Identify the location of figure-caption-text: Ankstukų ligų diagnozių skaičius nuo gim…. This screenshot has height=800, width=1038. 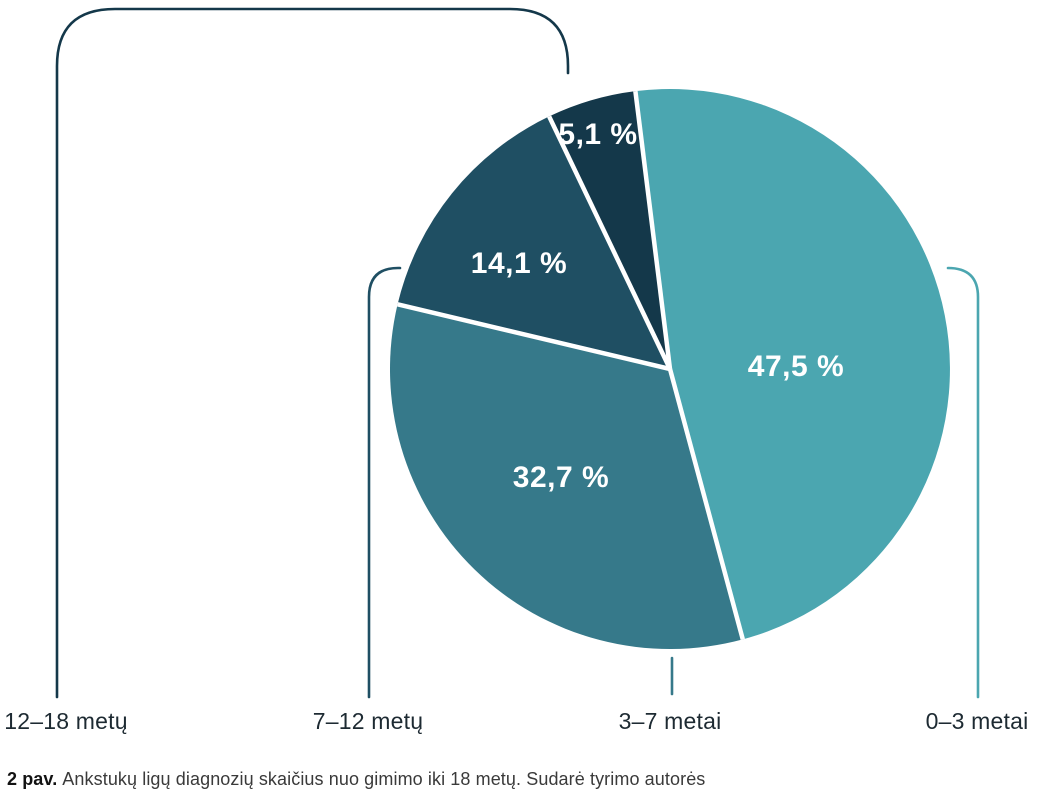
(384, 779).